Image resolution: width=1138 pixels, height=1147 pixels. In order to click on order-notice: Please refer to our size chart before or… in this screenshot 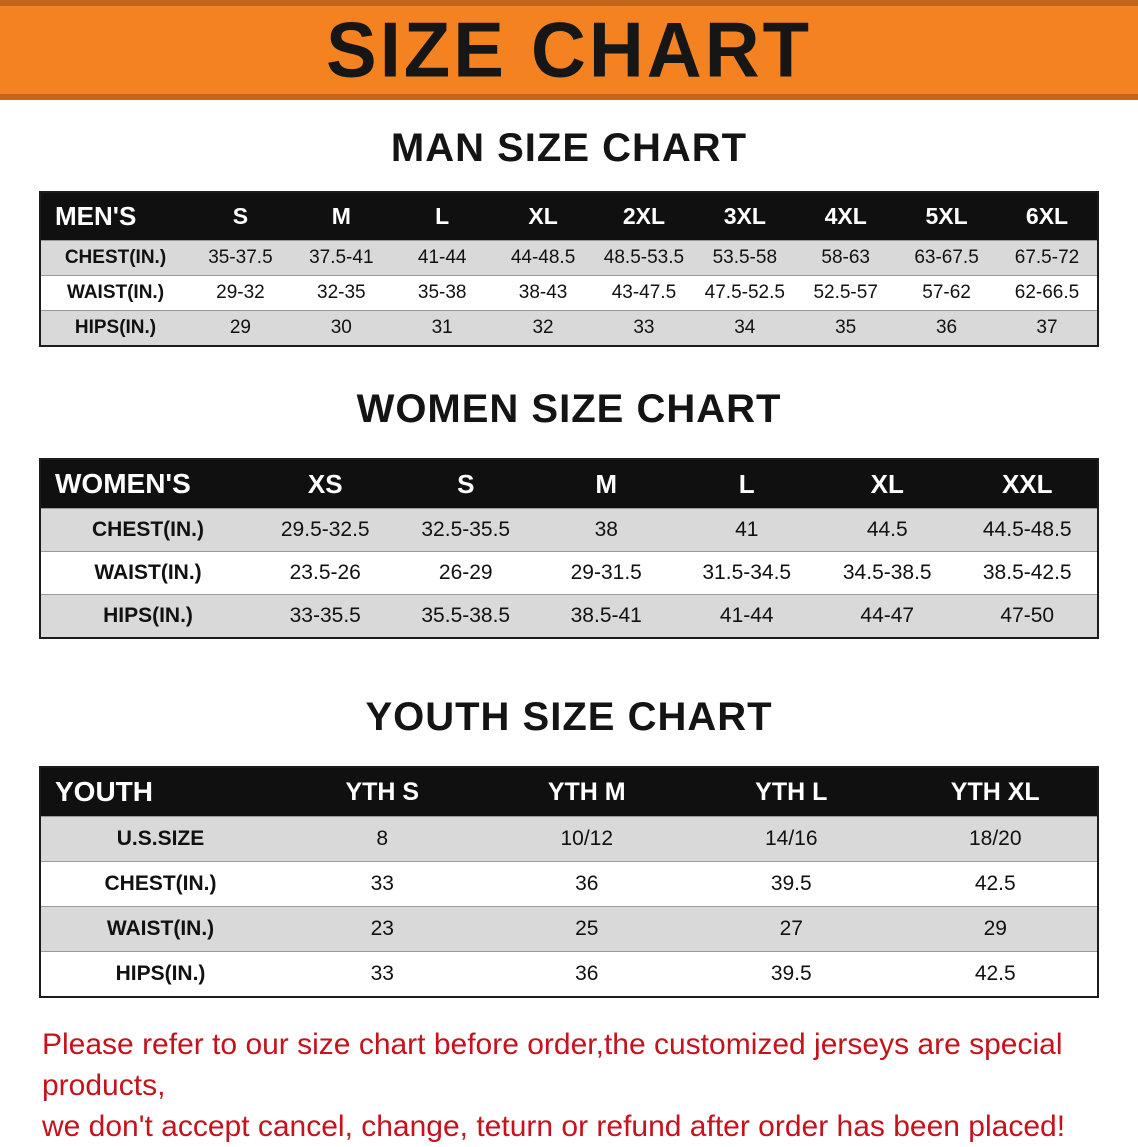, I will do `click(569, 1085)`.